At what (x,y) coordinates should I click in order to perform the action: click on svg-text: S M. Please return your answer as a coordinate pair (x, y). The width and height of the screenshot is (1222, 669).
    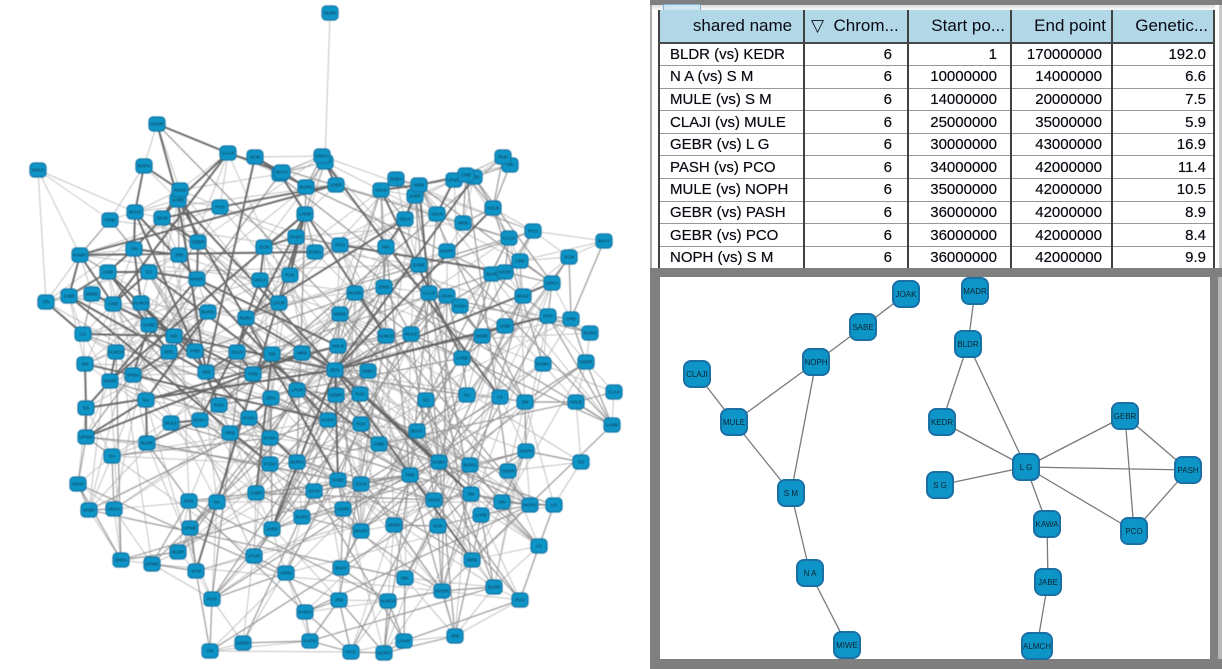
    Looking at the image, I should click on (791, 493).